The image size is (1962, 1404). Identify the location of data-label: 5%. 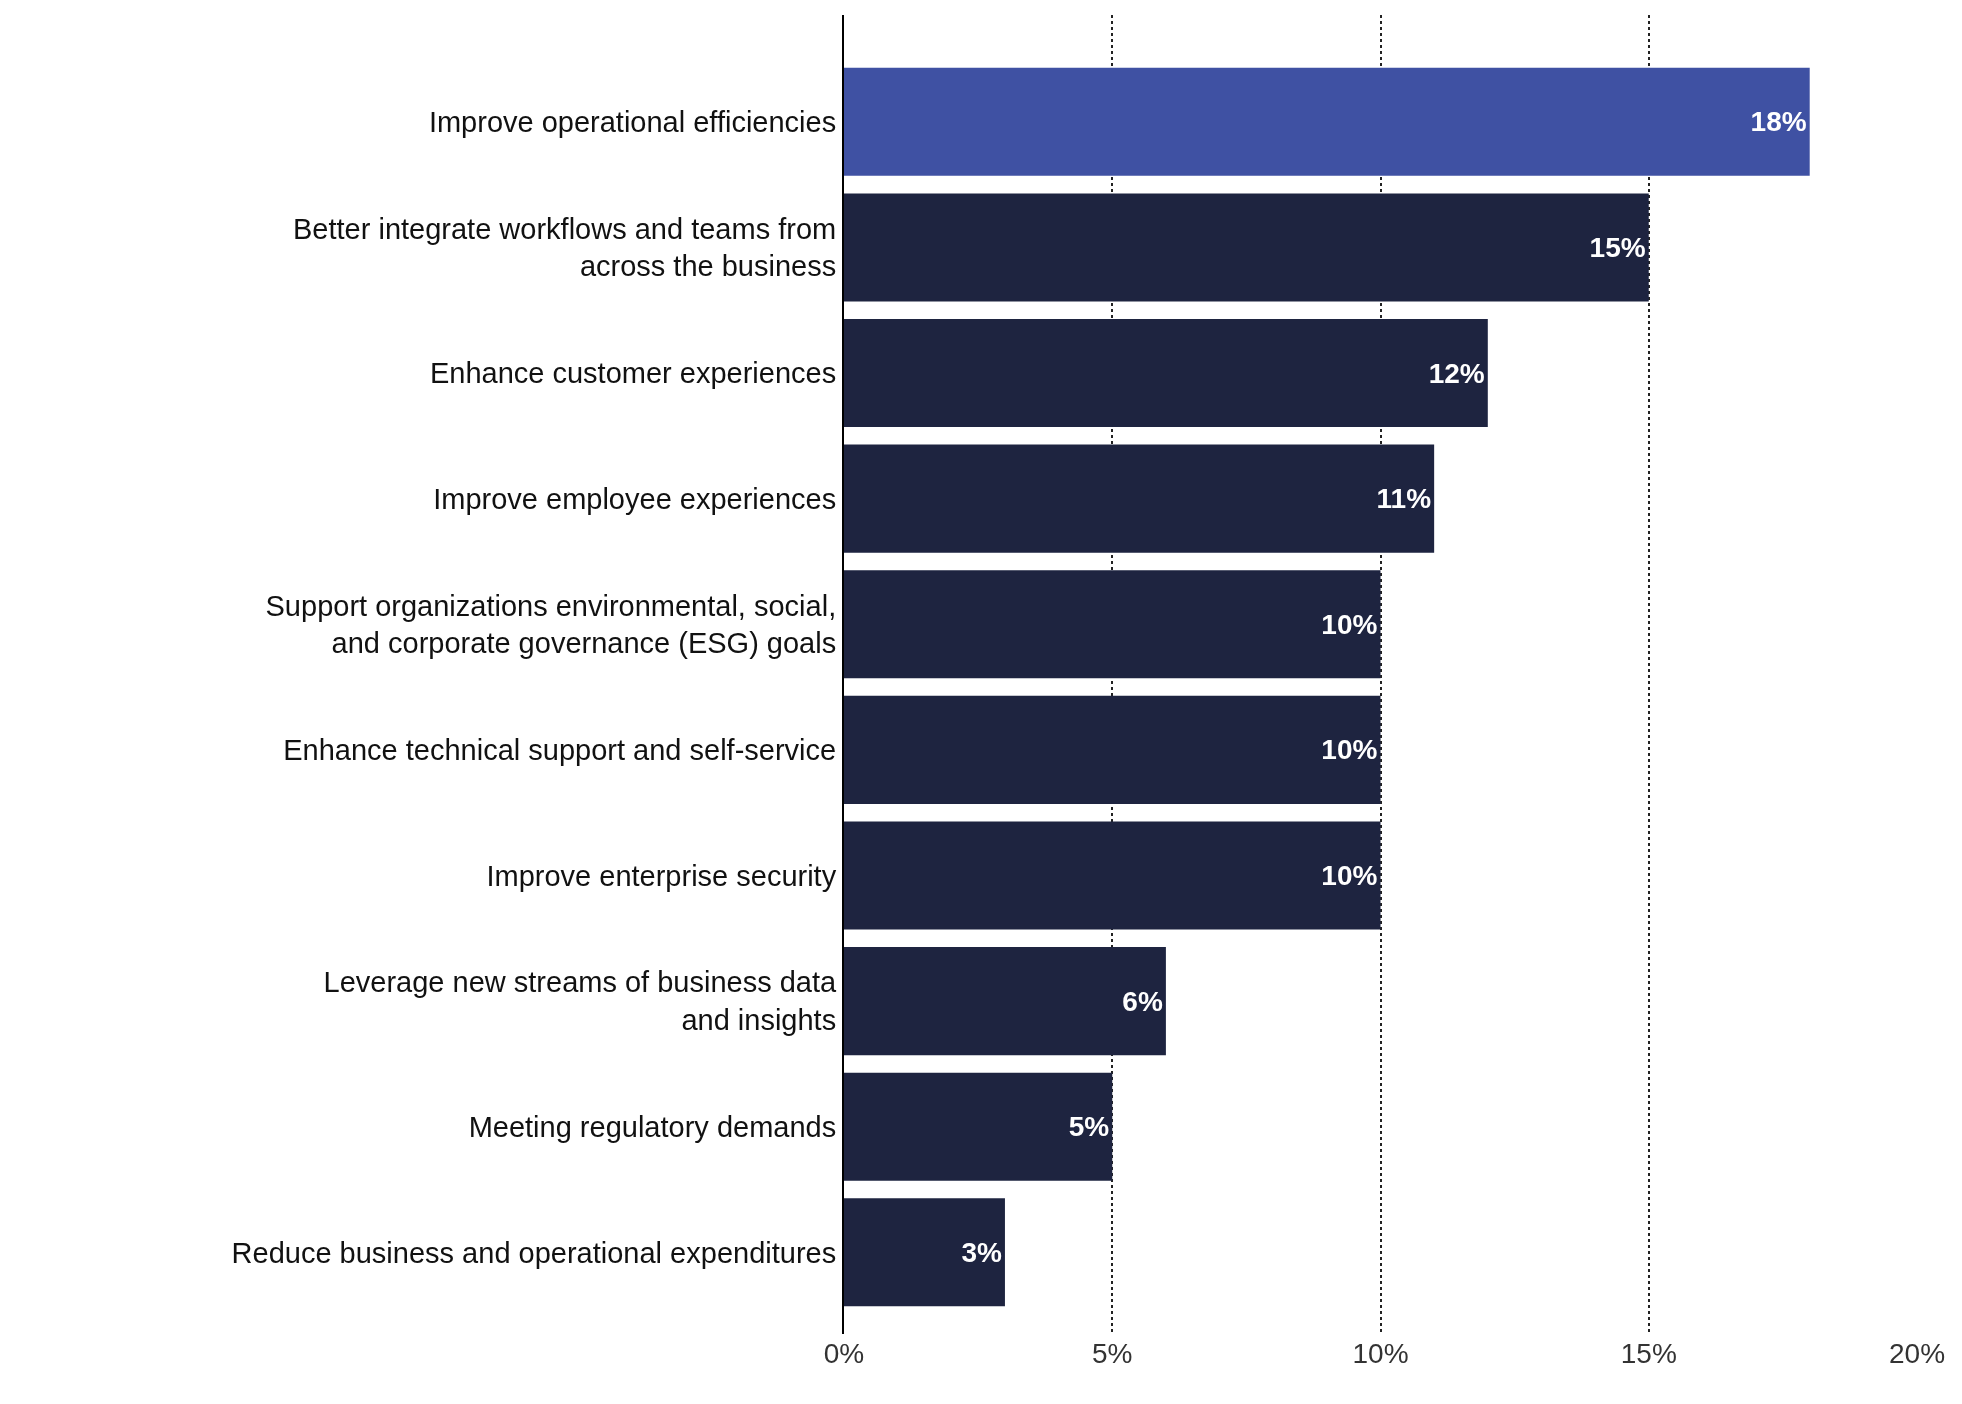
(1089, 1127).